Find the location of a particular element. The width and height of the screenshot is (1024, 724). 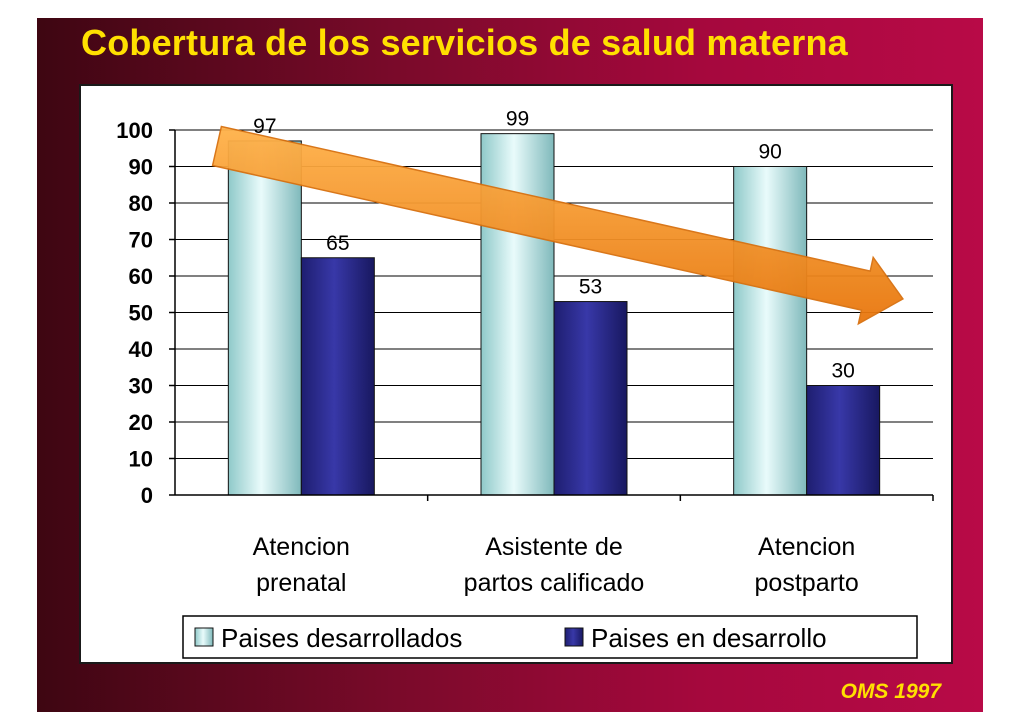

legend-label: Paises en desarrollo is located at coordinates (709, 638).